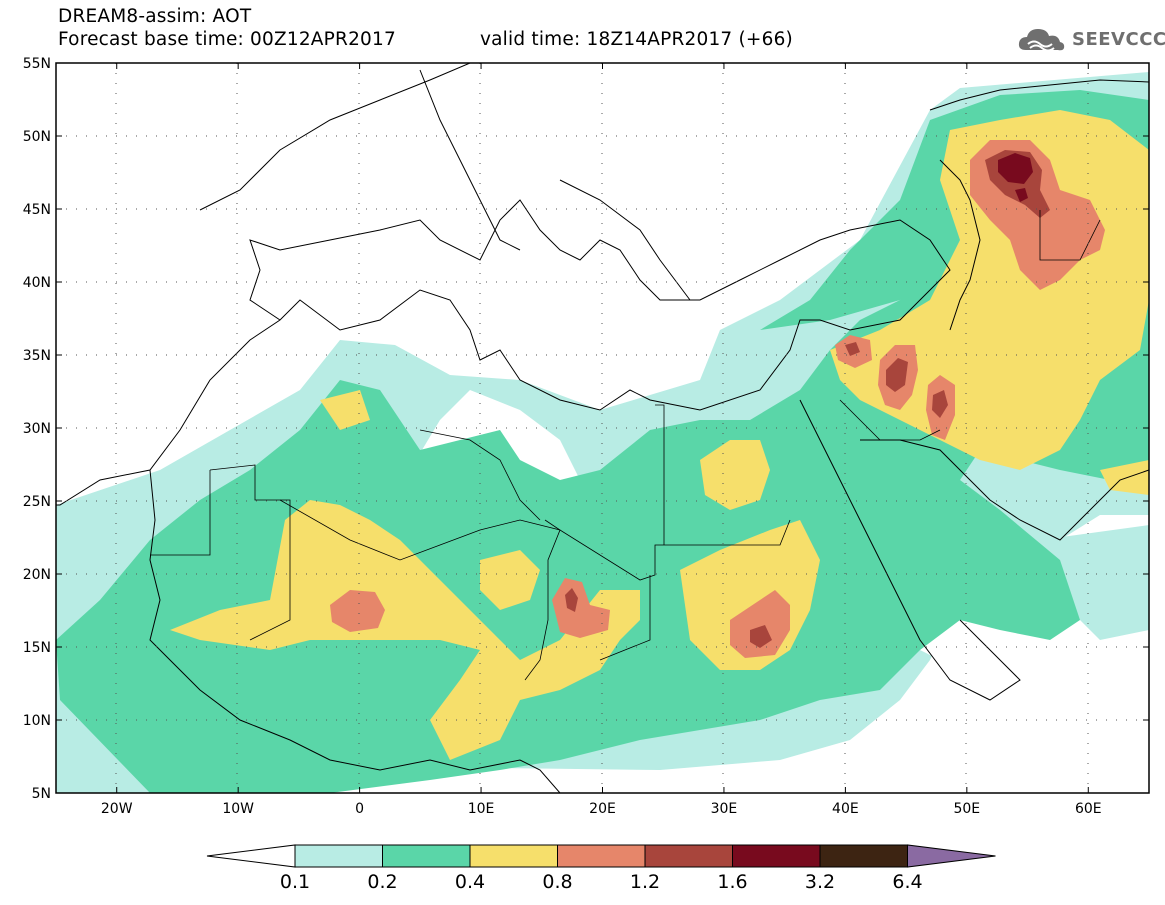 This screenshot has width=1165, height=905. Describe the element at coordinates (951, 856) in the screenshot. I see `colorbar-arrow-high` at that location.